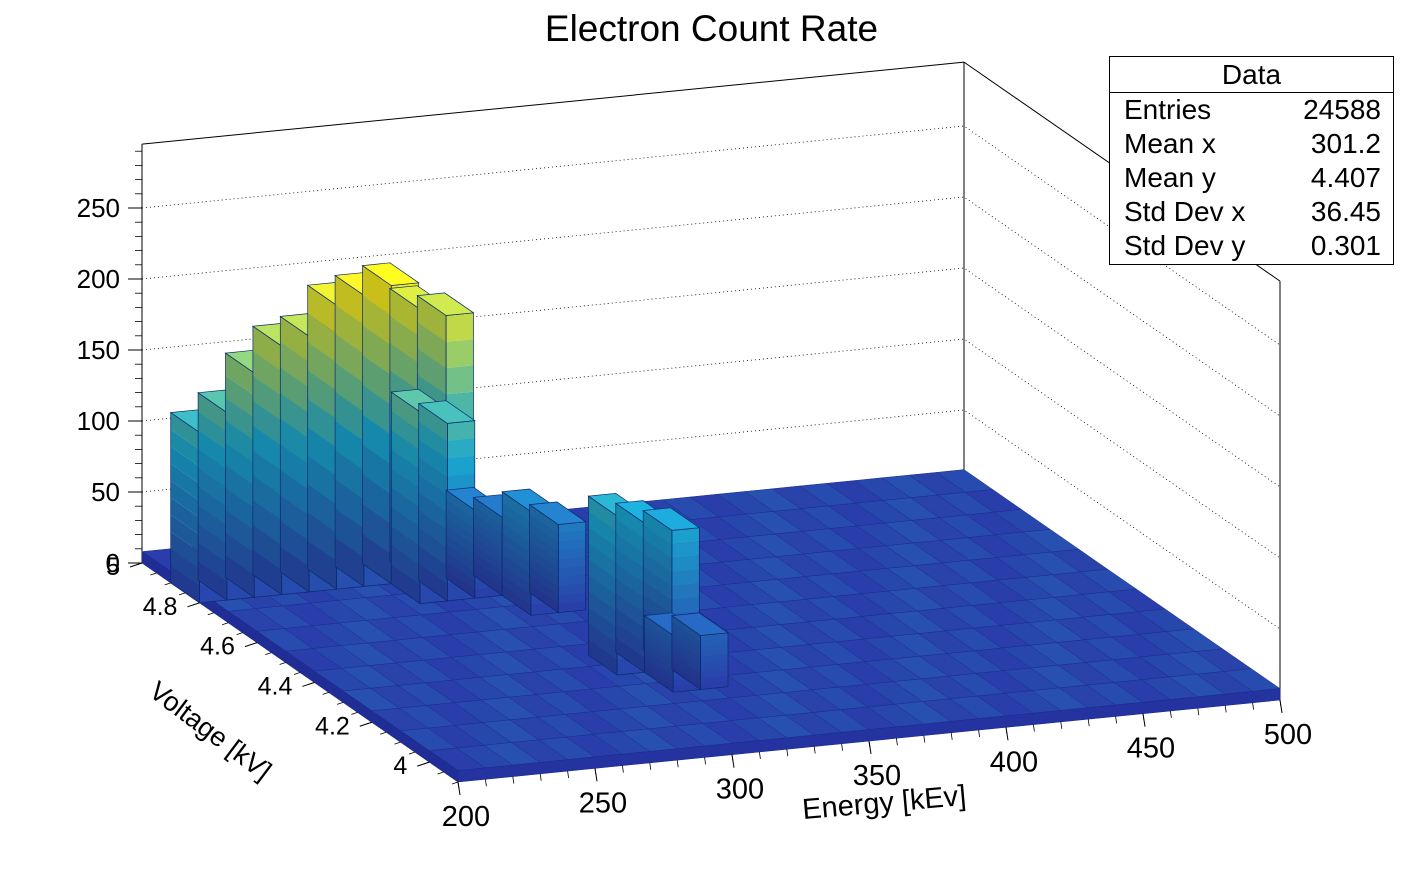 This screenshot has height=869, width=1423. What do you see at coordinates (1251, 75) in the screenshot?
I see `stats-header: Data` at bounding box center [1251, 75].